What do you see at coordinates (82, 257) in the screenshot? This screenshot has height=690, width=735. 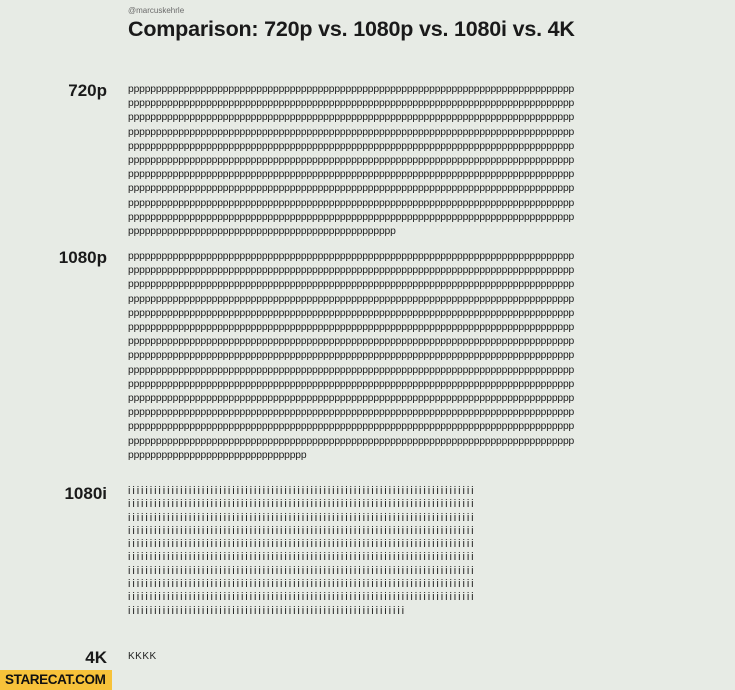 I see `label-1080p: 1080p` at bounding box center [82, 257].